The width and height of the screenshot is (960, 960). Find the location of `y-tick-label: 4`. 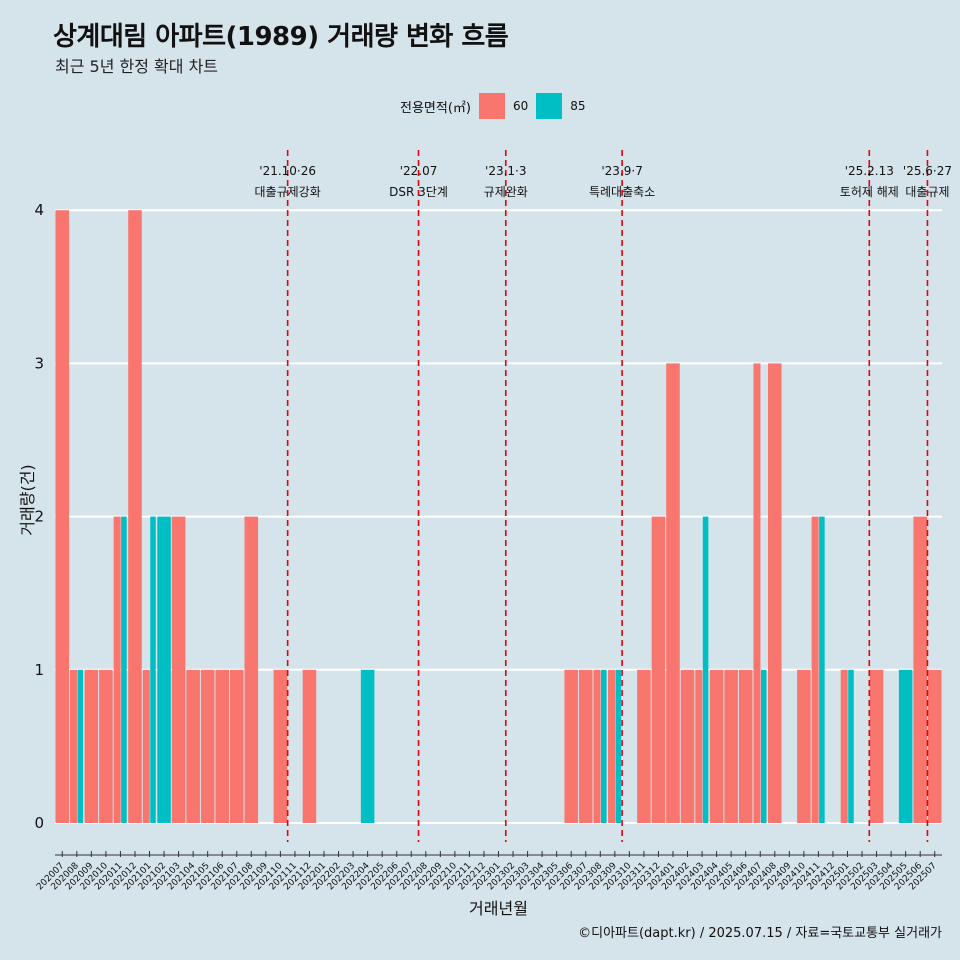

y-tick-label: 4 is located at coordinates (39, 210).